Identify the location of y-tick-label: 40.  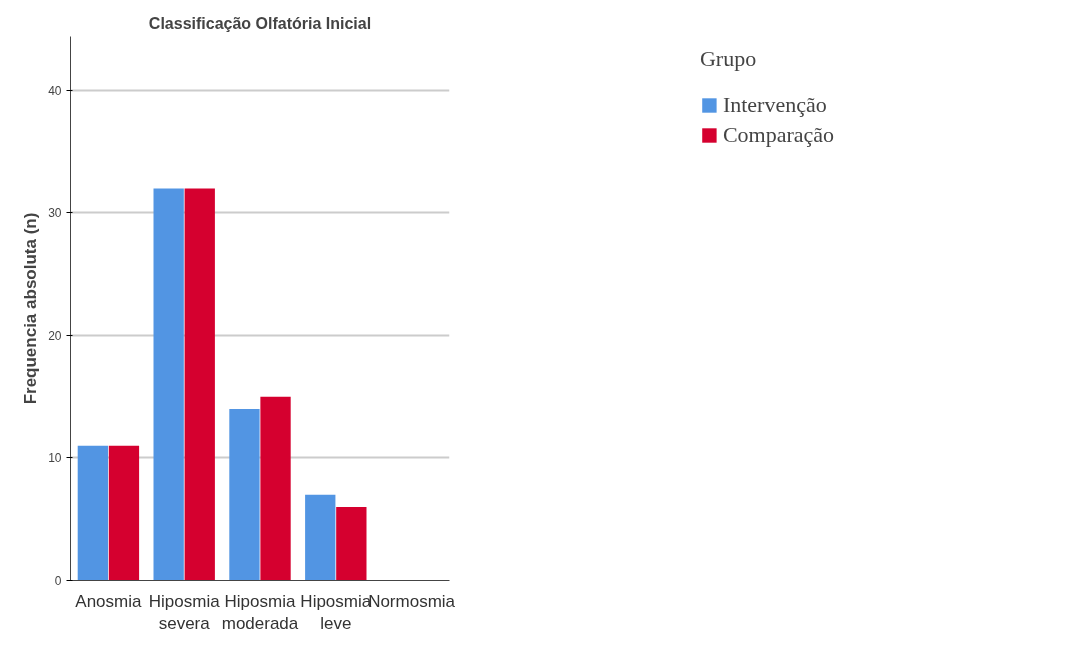
(55, 90).